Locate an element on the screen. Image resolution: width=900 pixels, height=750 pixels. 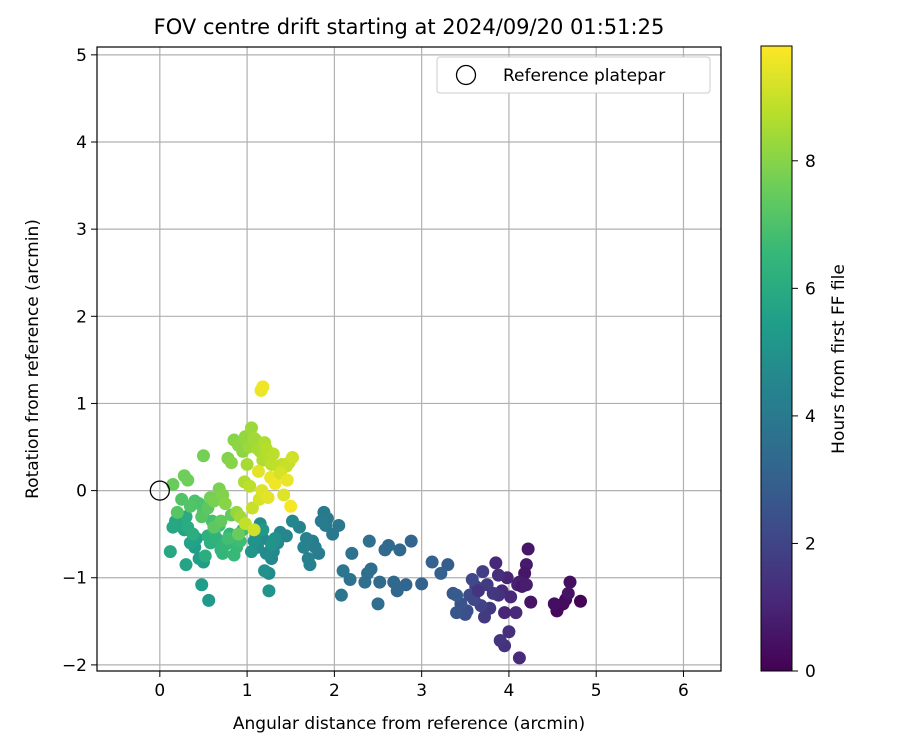
x-tick-label: 5 is located at coordinates (596, 691).